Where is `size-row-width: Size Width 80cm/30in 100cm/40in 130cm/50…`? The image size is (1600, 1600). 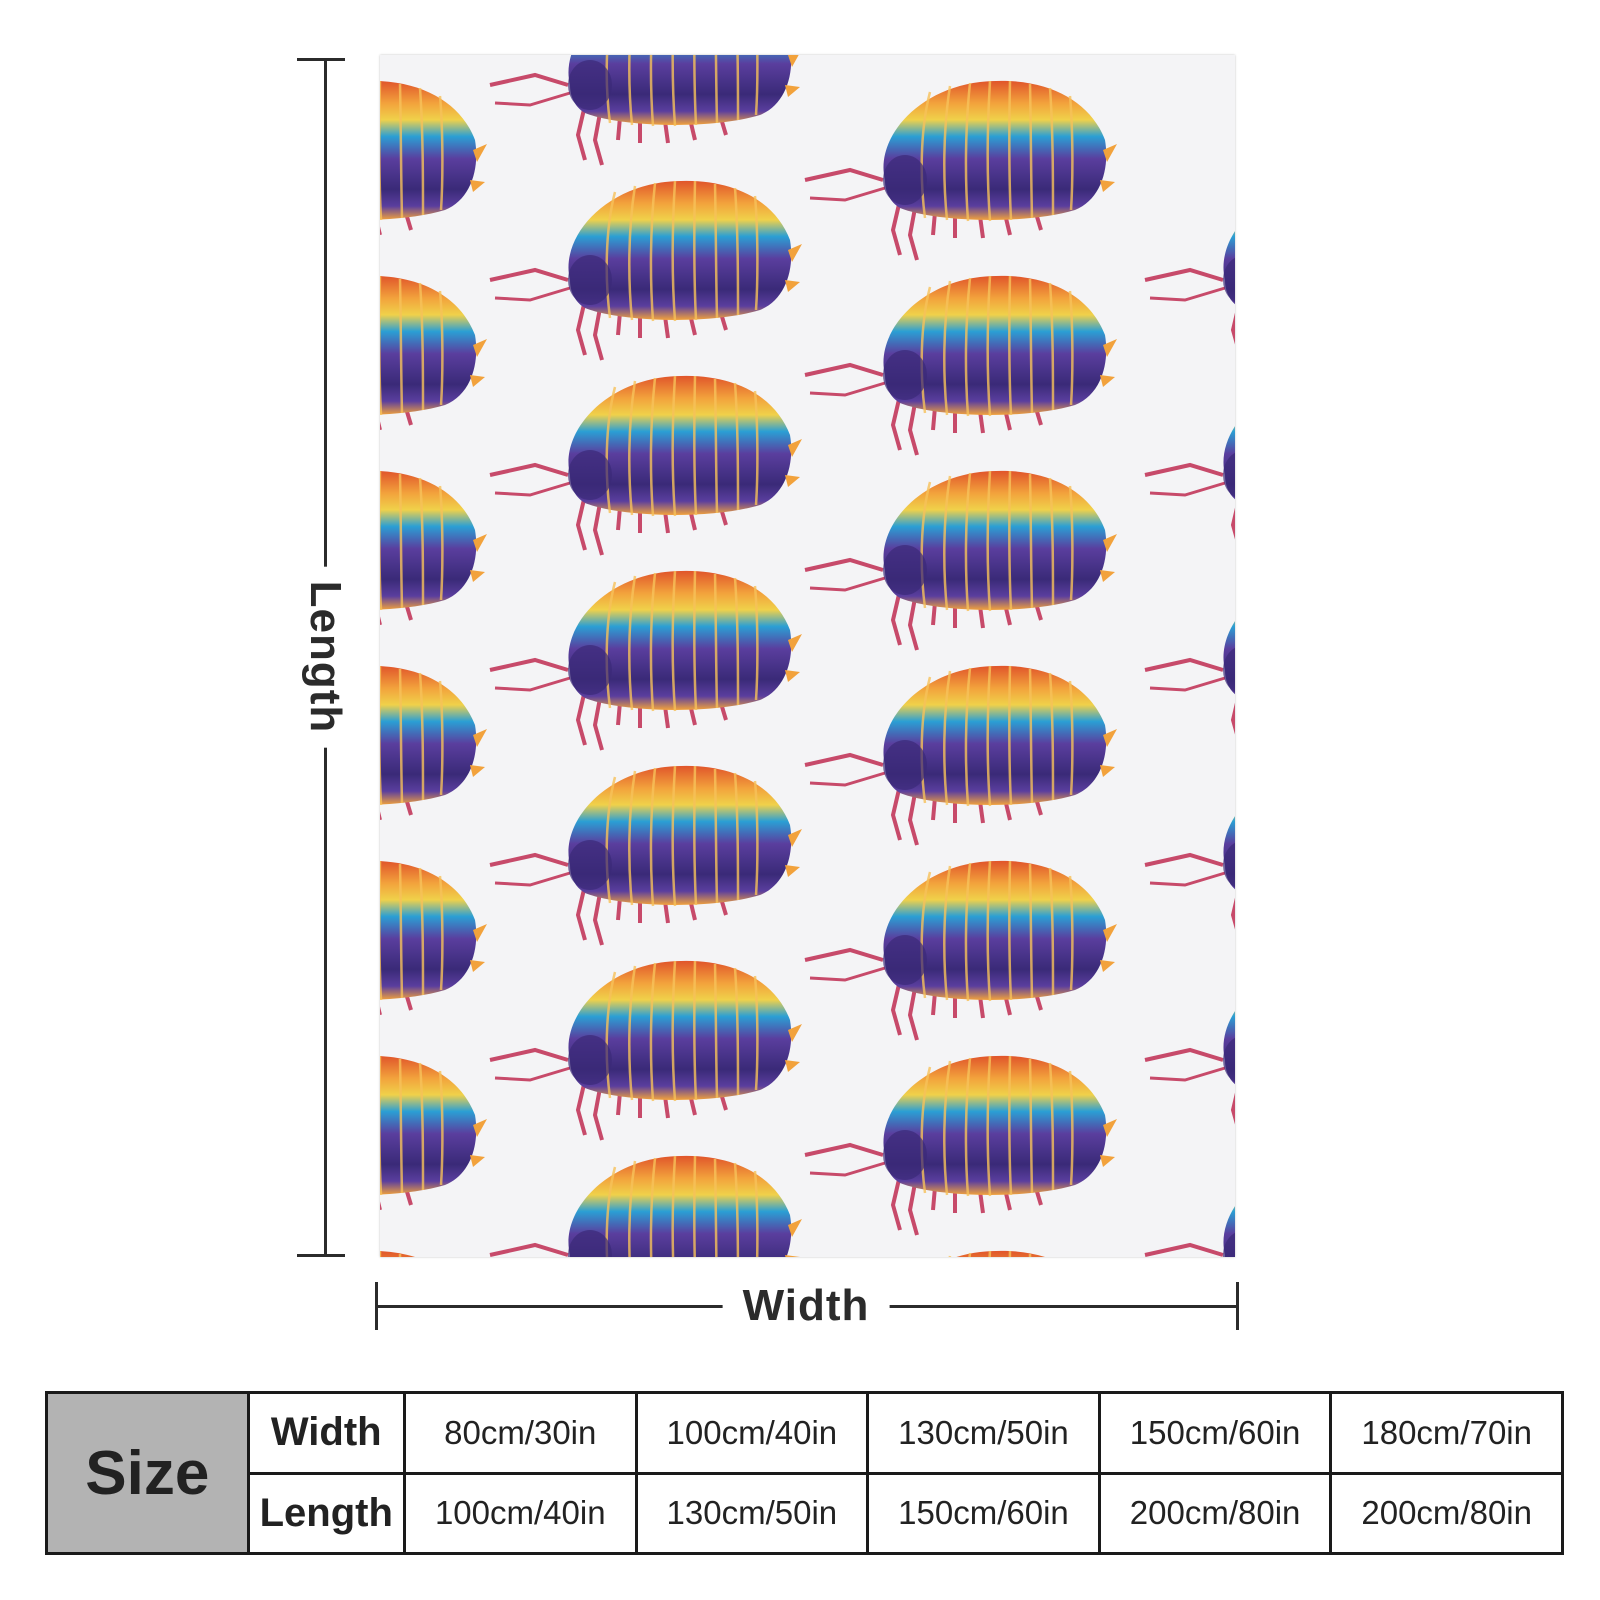 size-row-width: Size Width 80cm/30in 100cm/40in 130cm/50… is located at coordinates (804, 1473).